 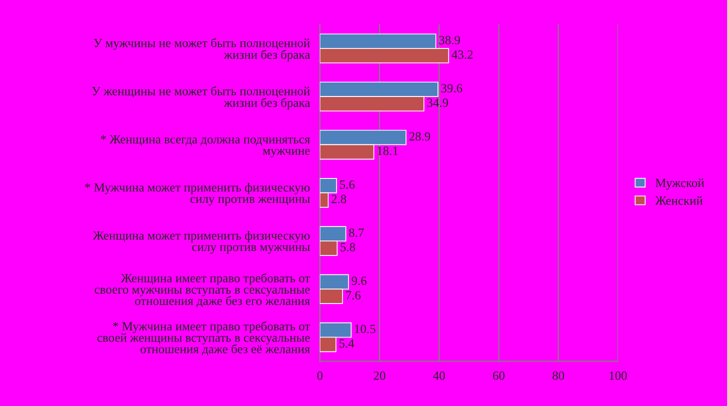 I want to click on y-tick-label: Женщина имеет право требовать от своего мужчины вступать в сексуальные отношения даже без его желания, so click(x=202, y=290).